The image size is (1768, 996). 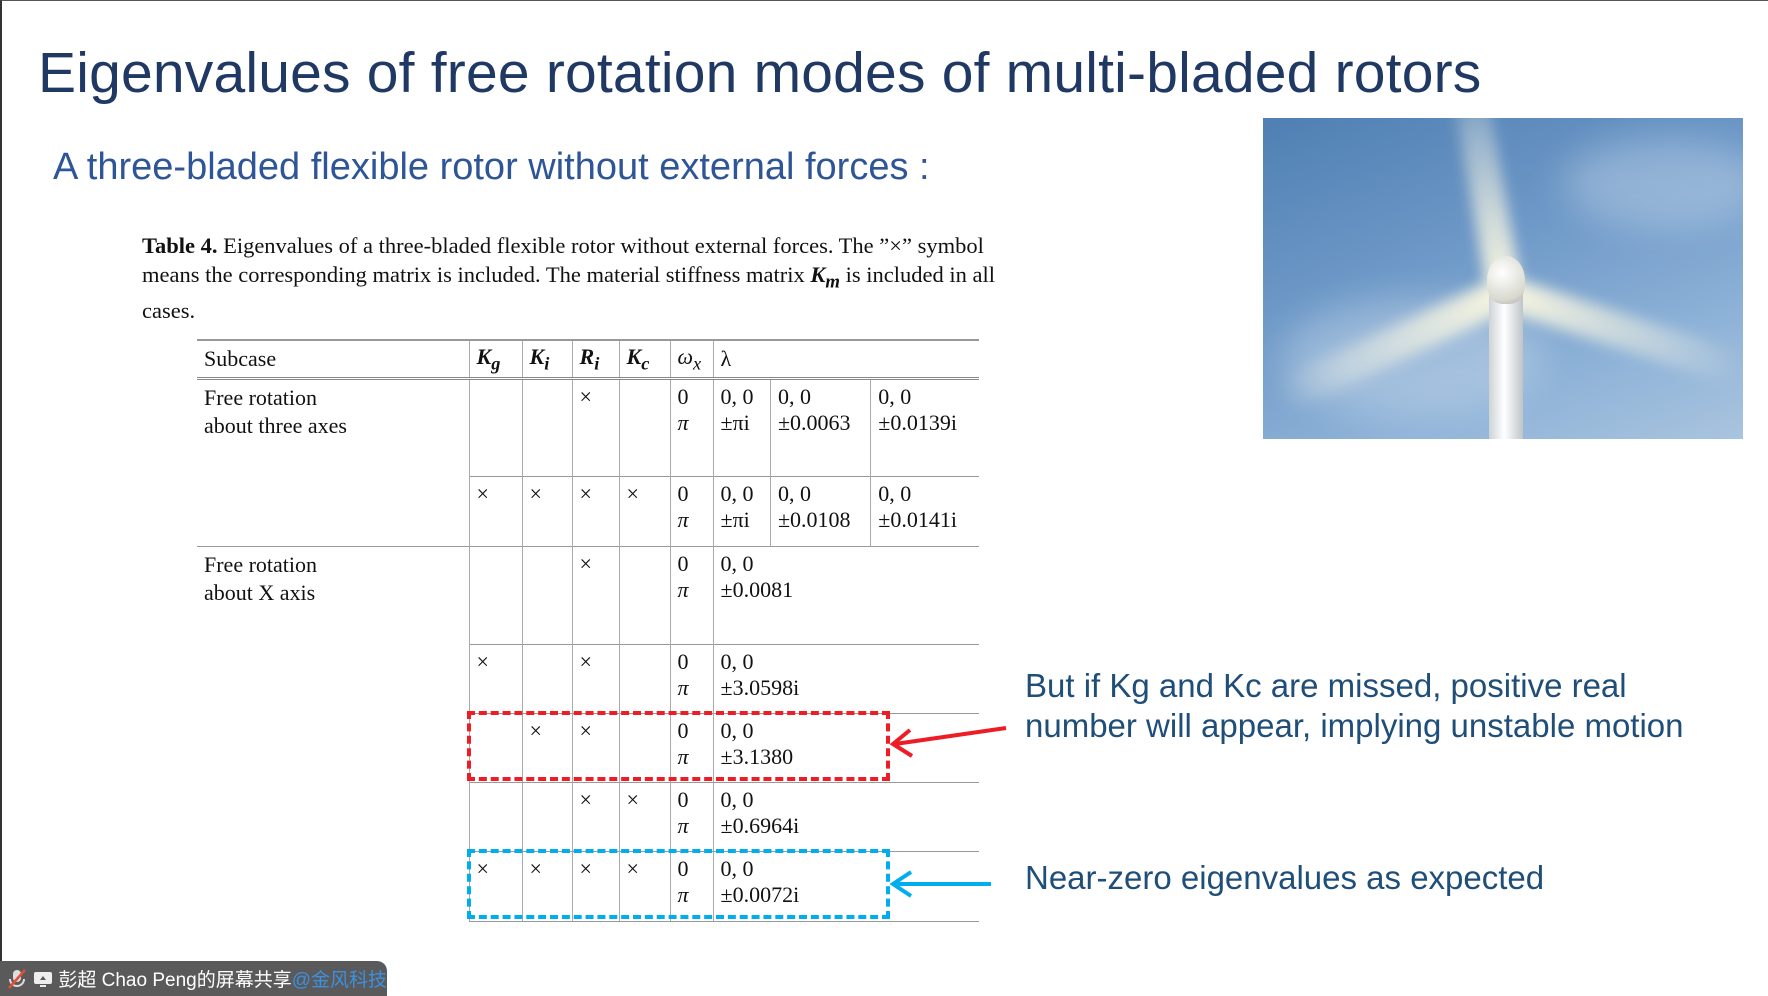 I want to click on subcase-cell: Free rotation about X axis, so click(x=333, y=733).